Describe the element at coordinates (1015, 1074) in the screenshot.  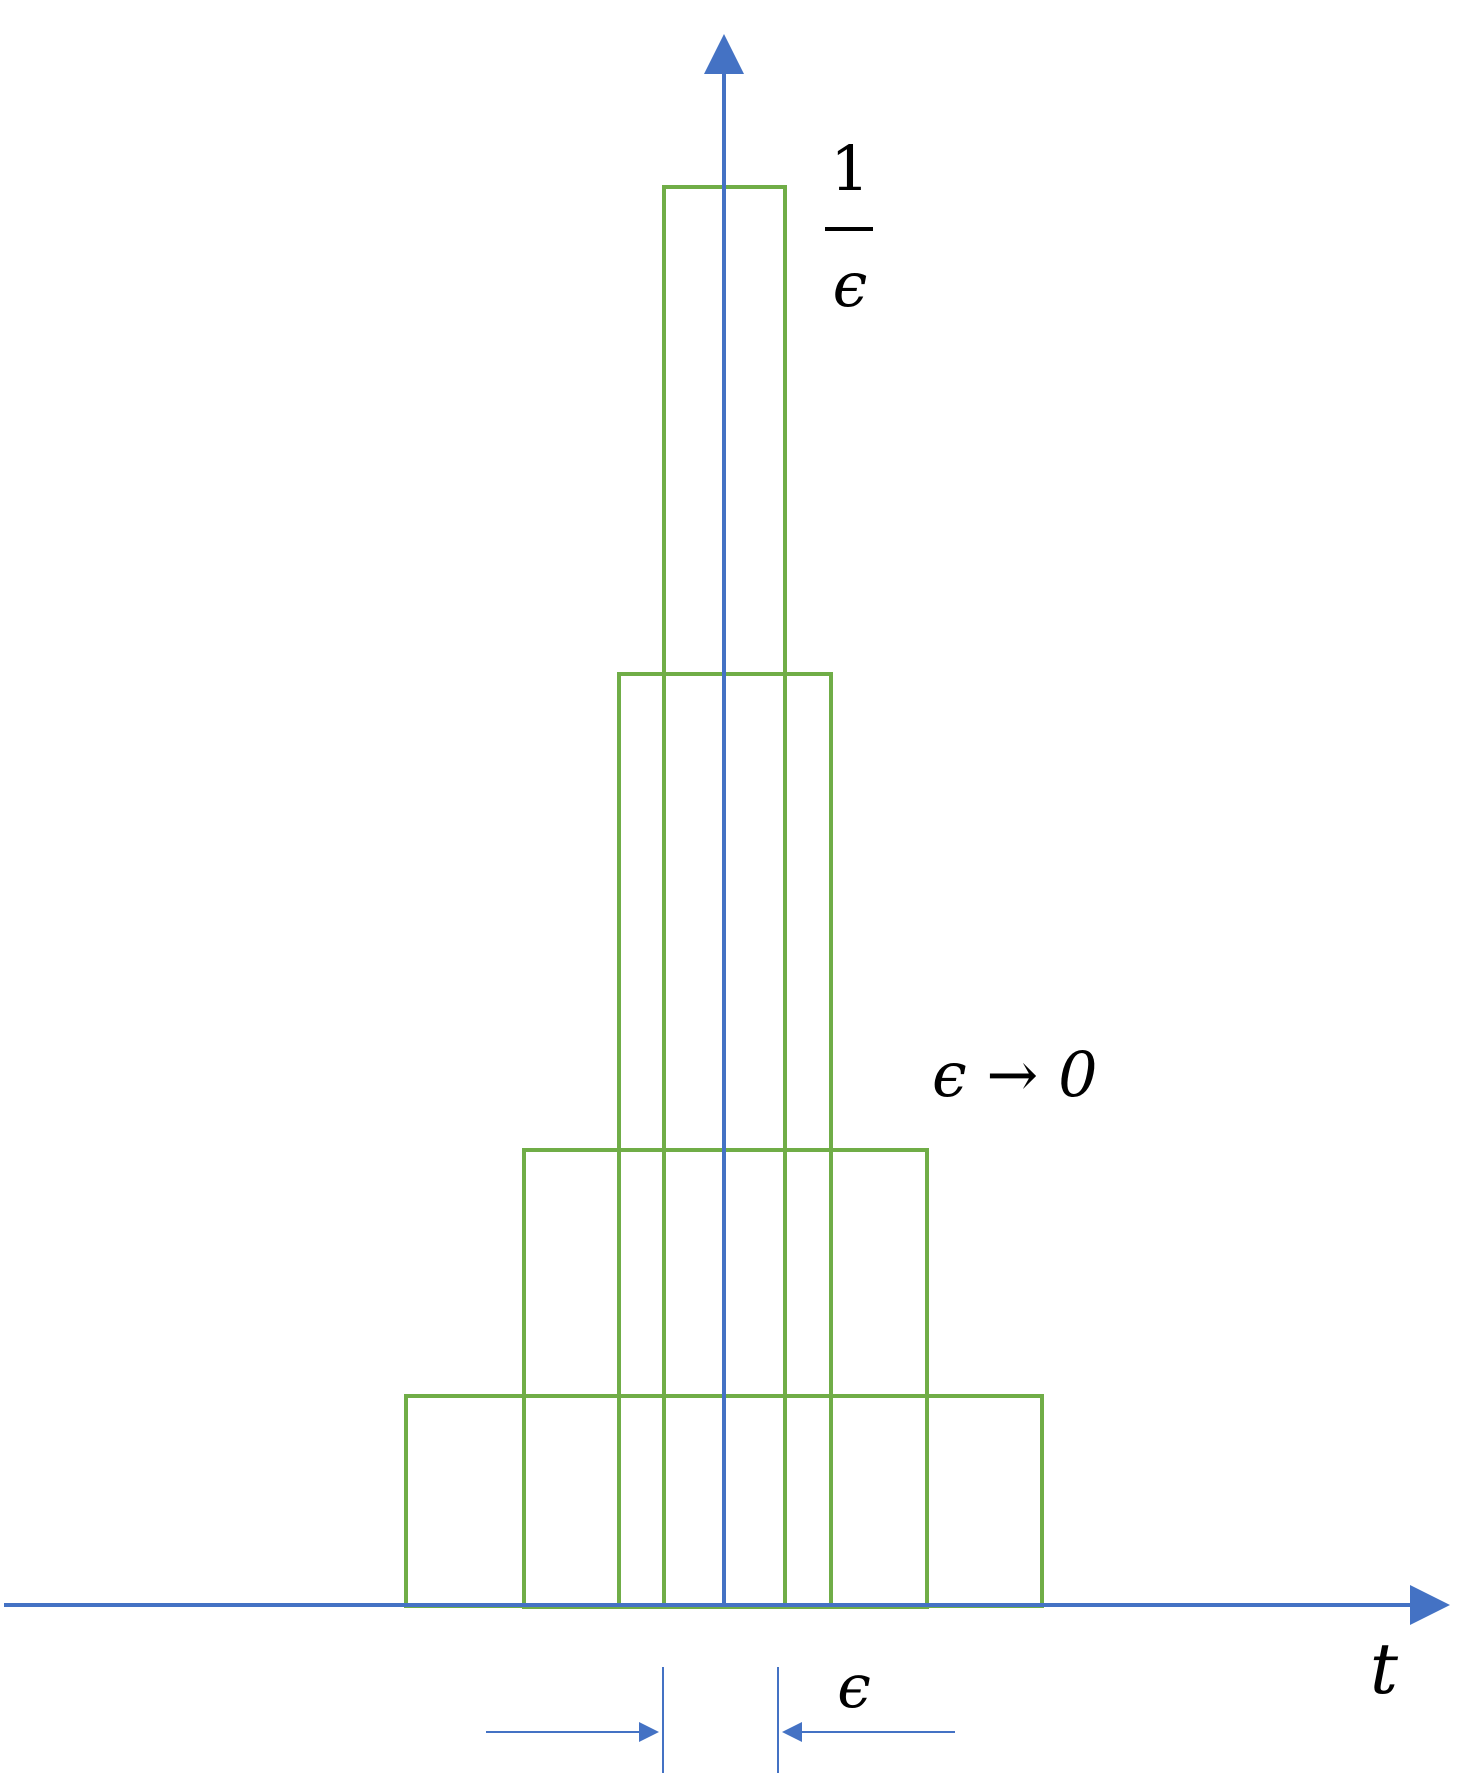
I see `limit-label: ϵ → 0` at that location.